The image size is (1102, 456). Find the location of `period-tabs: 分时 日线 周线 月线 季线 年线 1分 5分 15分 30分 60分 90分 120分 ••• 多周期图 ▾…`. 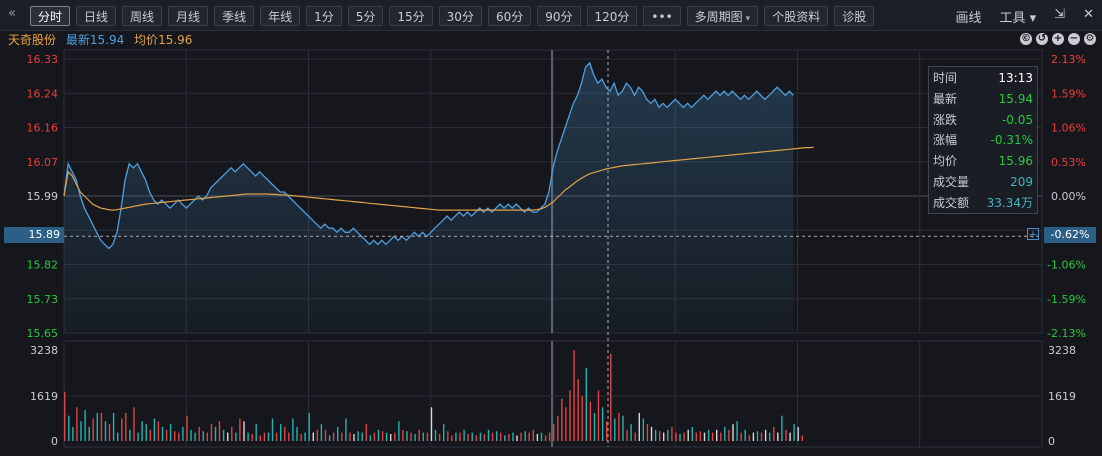

period-tabs: 分时 日线 周线 月线 季线 年线 1分 5分 15分 30分 60分 90分 120分 ••• 多周期图 ▾… is located at coordinates (452, 16).